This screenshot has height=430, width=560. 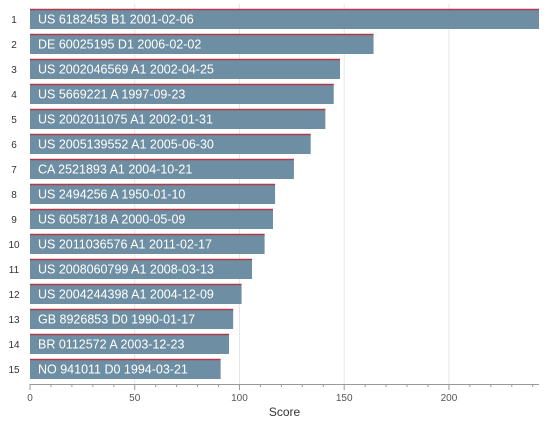 What do you see at coordinates (119, 45) in the screenshot?
I see `bar-label: DE 60025195 D1 2006-02-02` at bounding box center [119, 45].